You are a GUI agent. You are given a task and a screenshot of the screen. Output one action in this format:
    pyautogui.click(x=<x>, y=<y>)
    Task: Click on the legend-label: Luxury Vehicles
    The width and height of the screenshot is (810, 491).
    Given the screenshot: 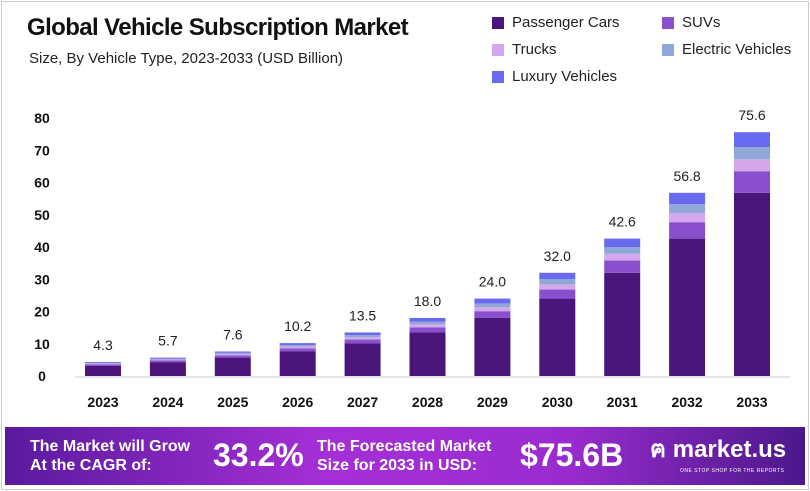 What is the action you would take?
    pyautogui.click(x=565, y=76)
    